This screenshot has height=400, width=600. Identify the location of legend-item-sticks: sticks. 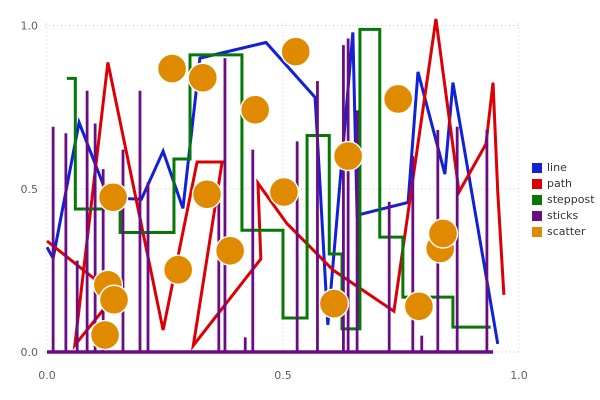
(563, 216).